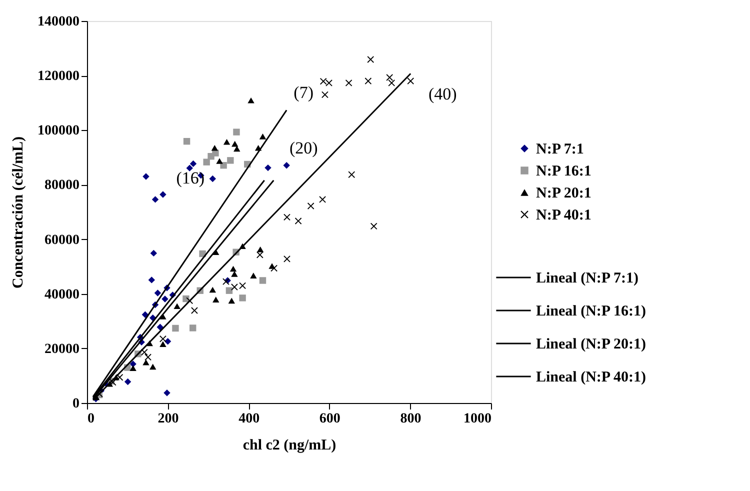 This screenshot has width=750, height=491. I want to click on x-tick-label: 200, so click(168, 419).